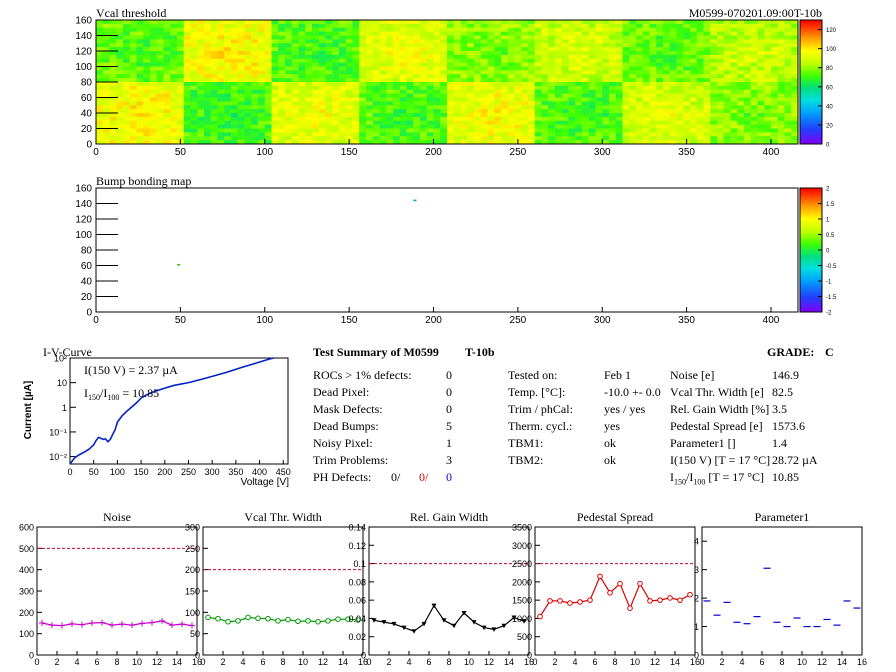 The height and width of the screenshot is (672, 896). I want to click on palette-tick-label: 1, so click(828, 221).